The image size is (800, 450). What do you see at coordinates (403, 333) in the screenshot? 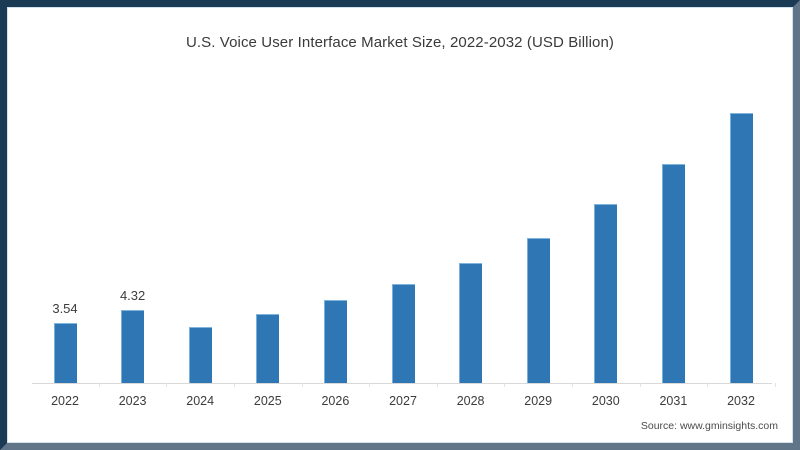
I see `bar-2027` at bounding box center [403, 333].